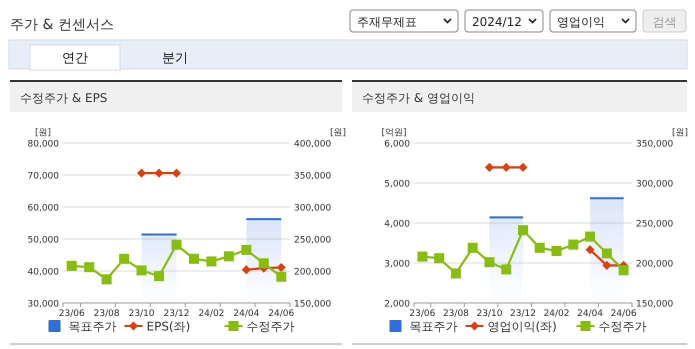 The height and width of the screenshot is (349, 695). What do you see at coordinates (44, 241) in the screenshot?
I see `y-tick-label: 50,000` at bounding box center [44, 241].